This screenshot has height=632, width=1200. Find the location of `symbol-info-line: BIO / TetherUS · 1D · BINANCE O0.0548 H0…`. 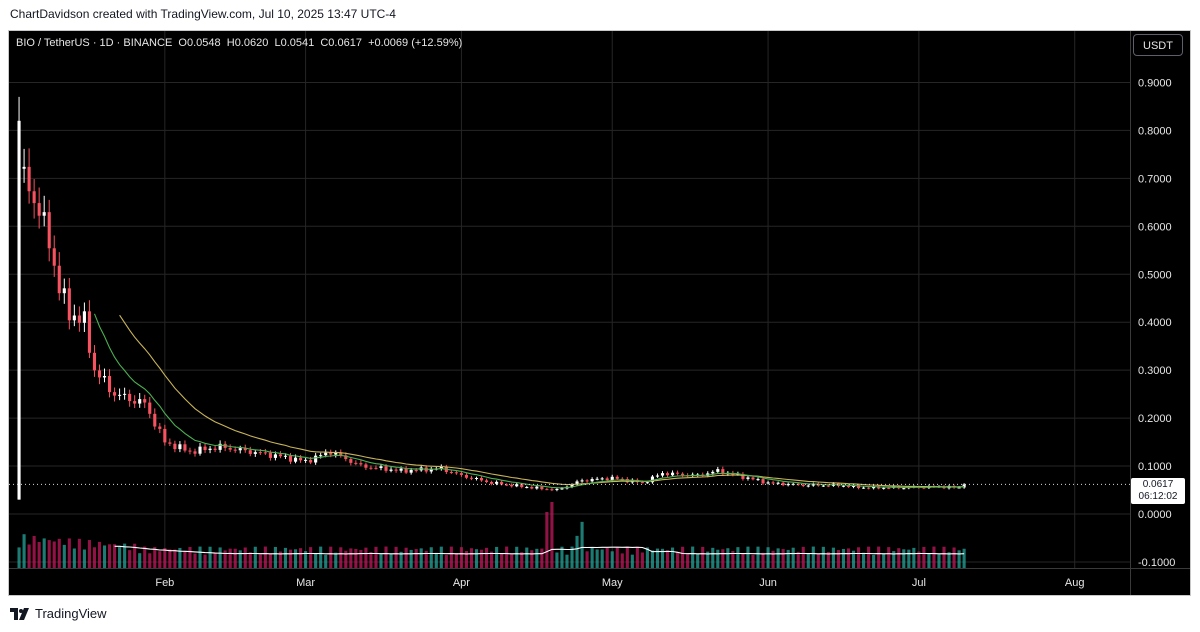

symbol-info-line: BIO / TetherUS · 1D · BINANCE O0.0548 H0… is located at coordinates (239, 43).